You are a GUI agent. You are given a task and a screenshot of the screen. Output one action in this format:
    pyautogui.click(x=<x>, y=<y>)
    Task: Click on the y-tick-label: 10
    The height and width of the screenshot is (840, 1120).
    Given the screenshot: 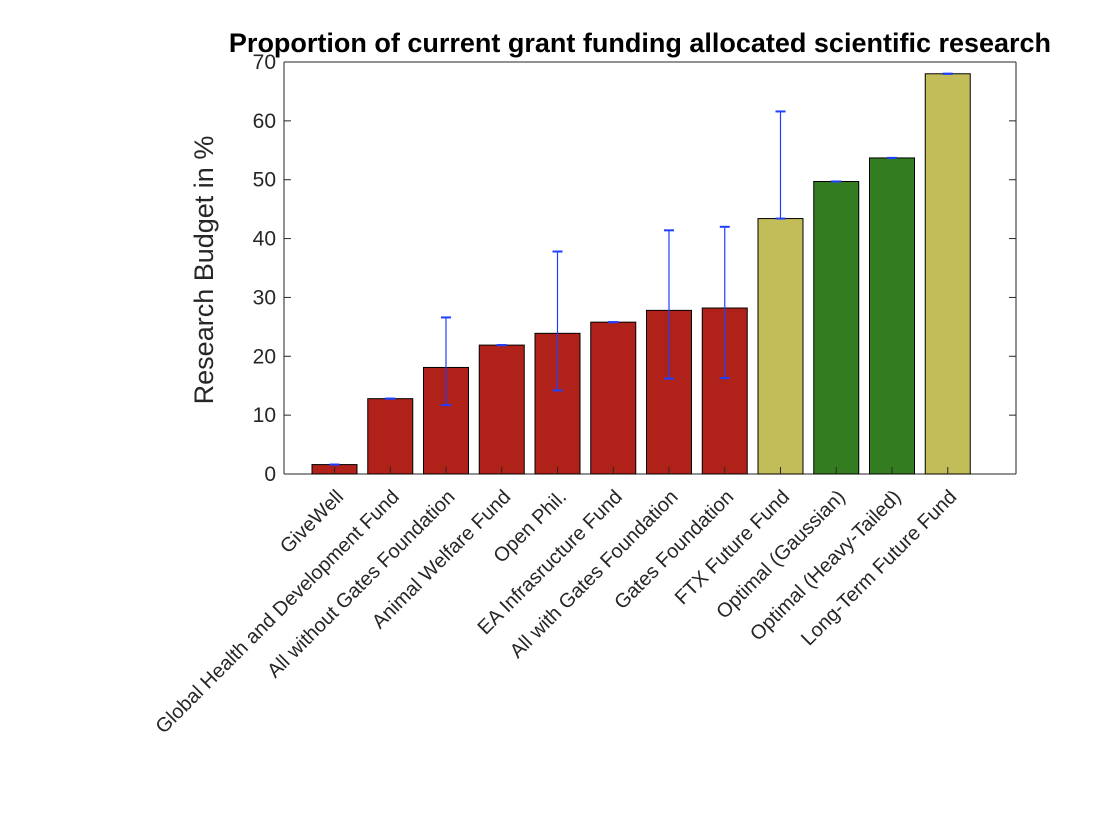 What is the action you would take?
    pyautogui.click(x=264, y=415)
    